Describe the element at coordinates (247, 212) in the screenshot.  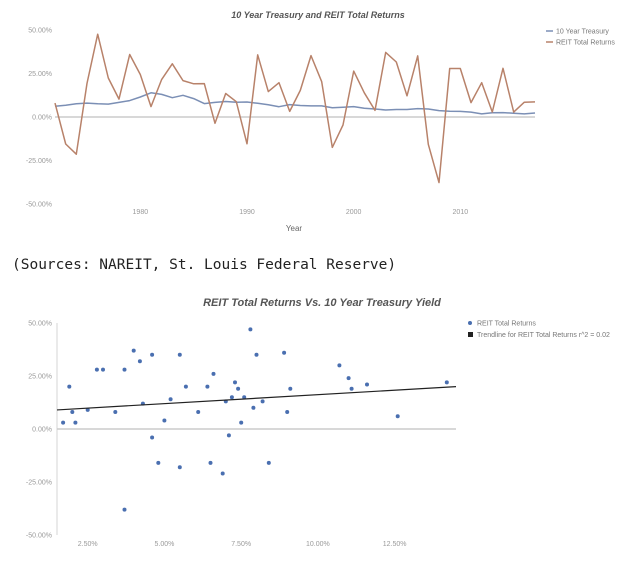
I see `chart1-x-tick-label: 1990` at that location.